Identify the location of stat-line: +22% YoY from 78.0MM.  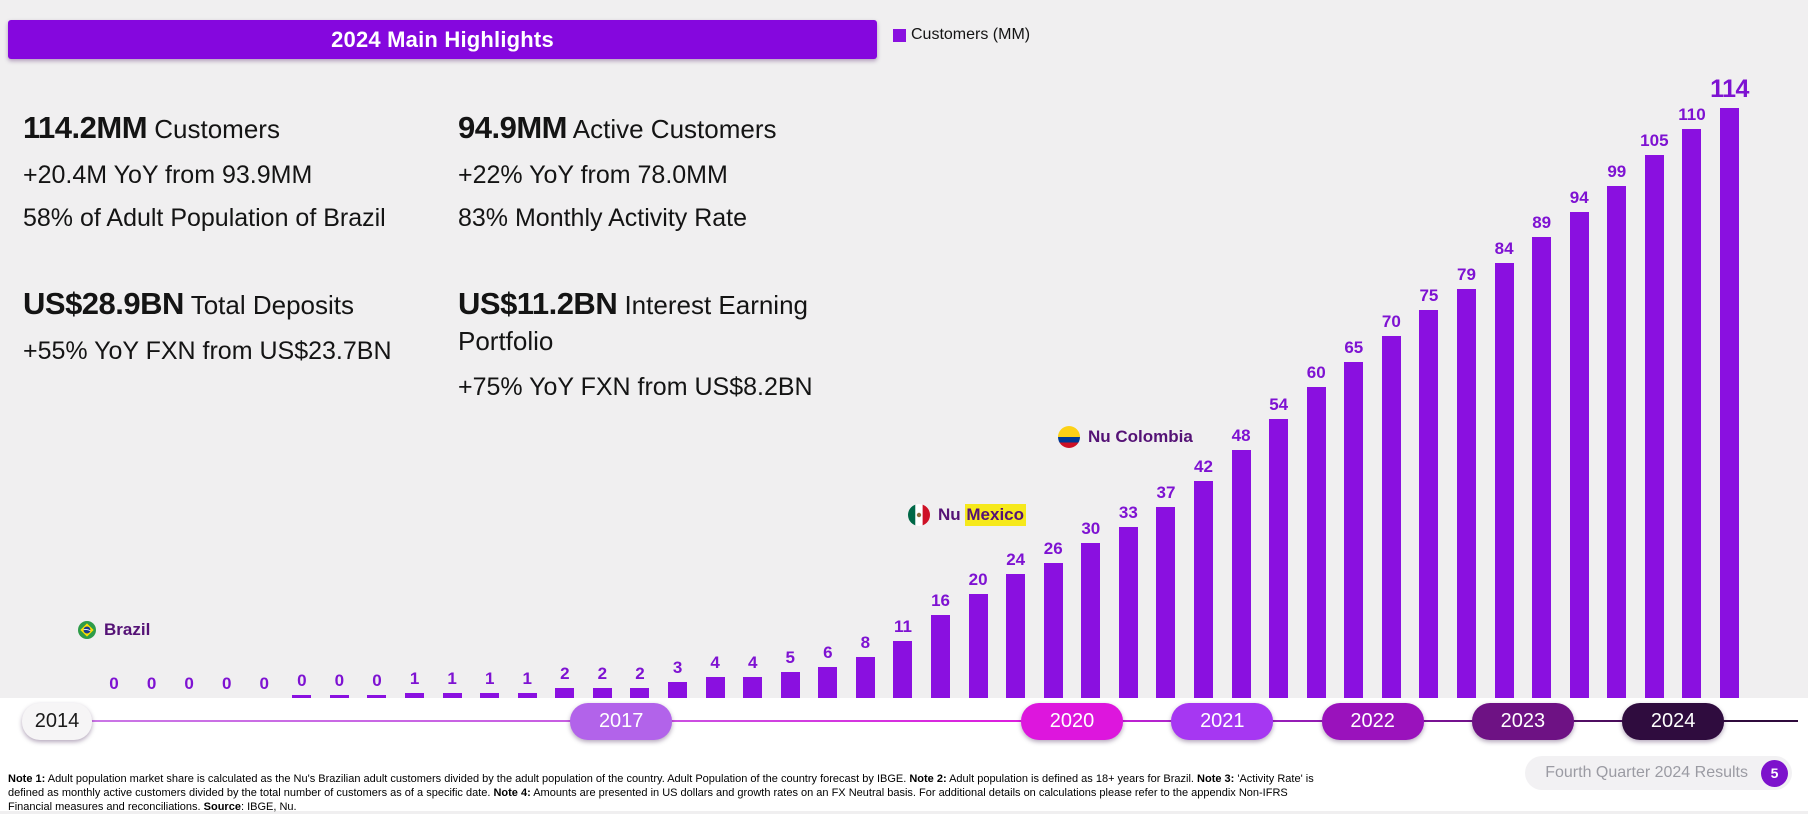
(593, 175).